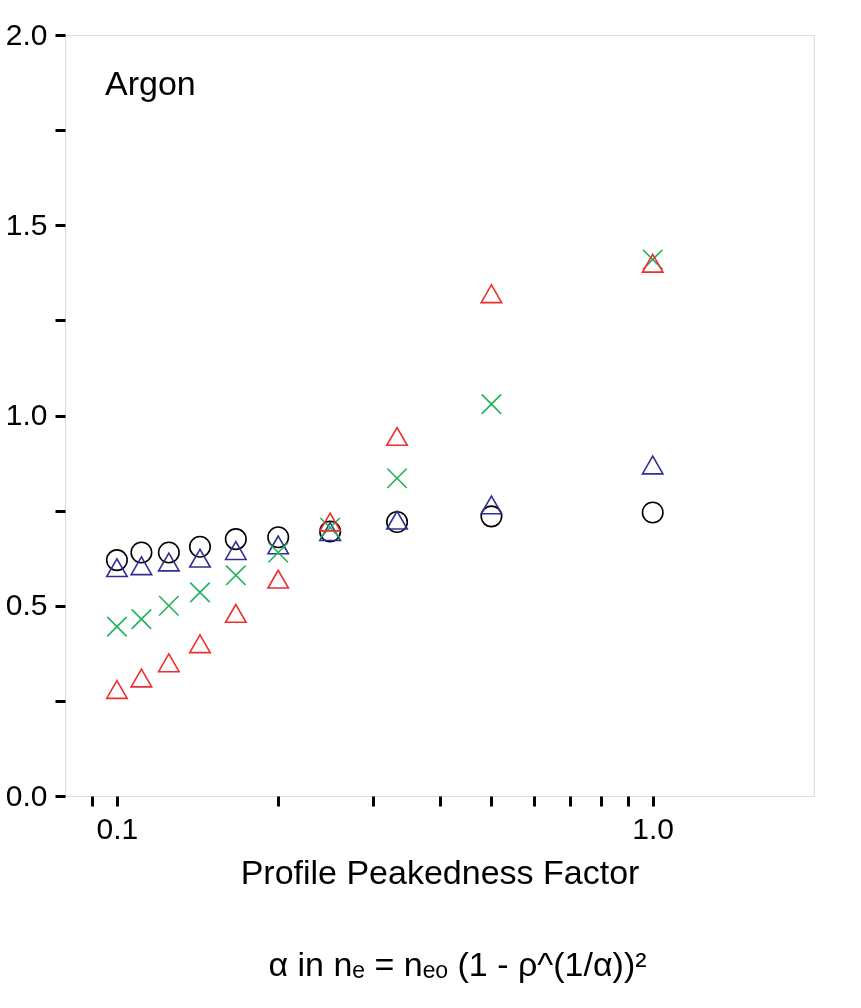 This screenshot has height=1008, width=861. Describe the element at coordinates (150, 83) in the screenshot. I see `annotation: Argon` at that location.